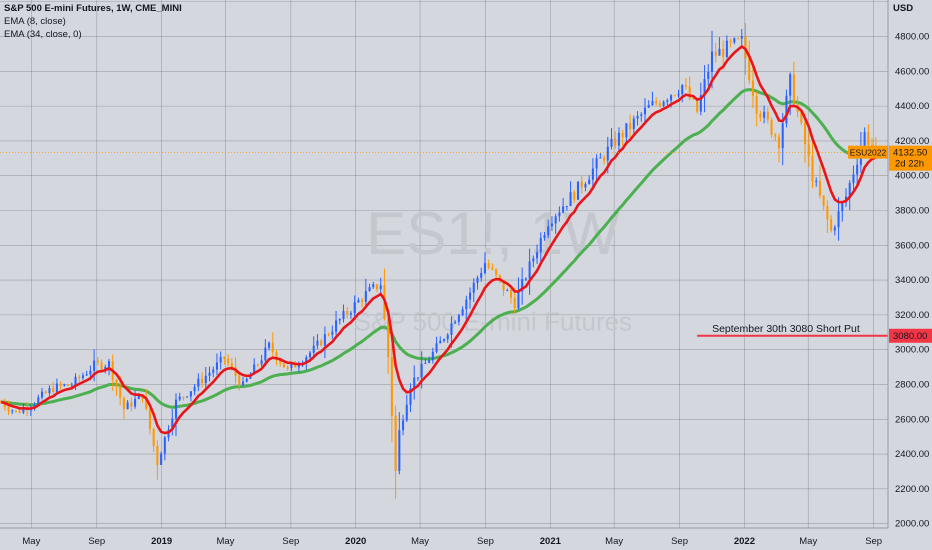 The image size is (932, 550). I want to click on symbol-tag, so click(868, 152).